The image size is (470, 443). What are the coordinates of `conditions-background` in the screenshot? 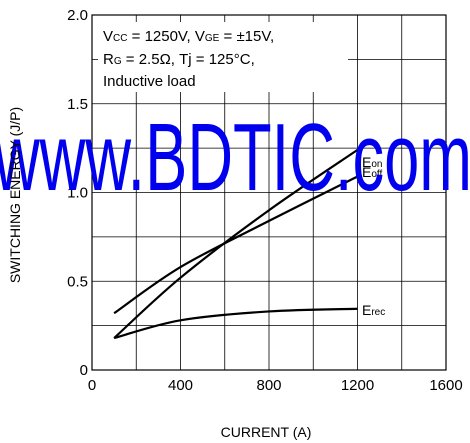 It's located at (223, 57).